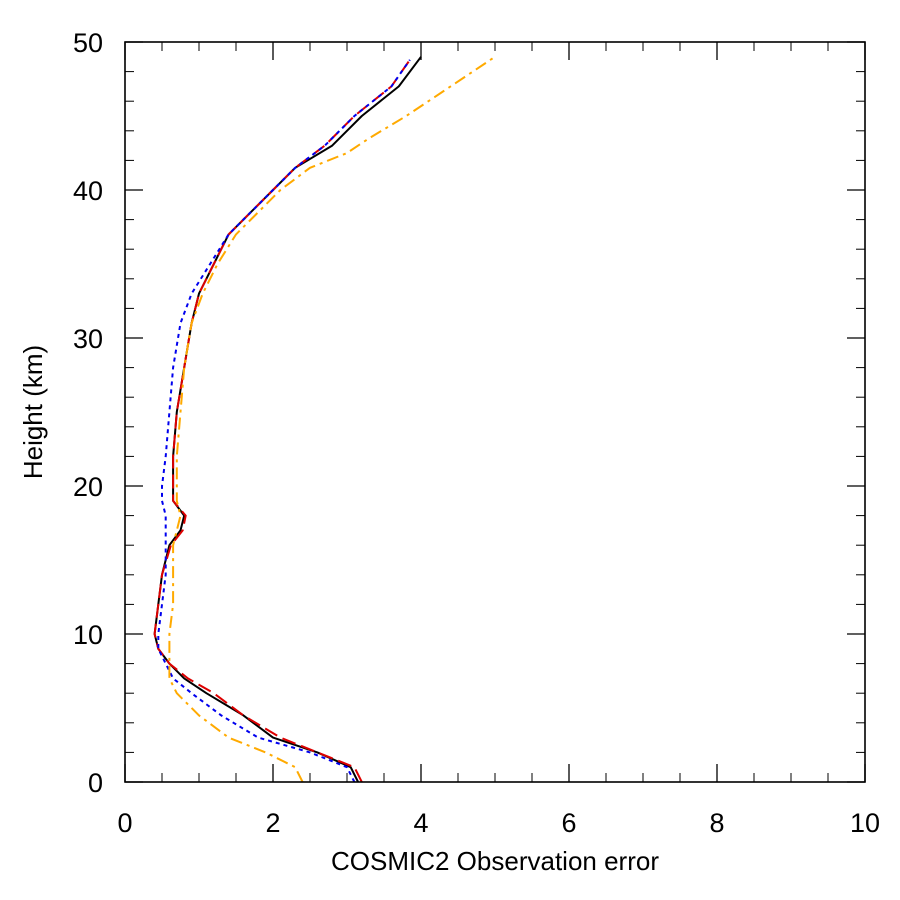  I want to click on y-tick-label: 0, so click(95, 783).